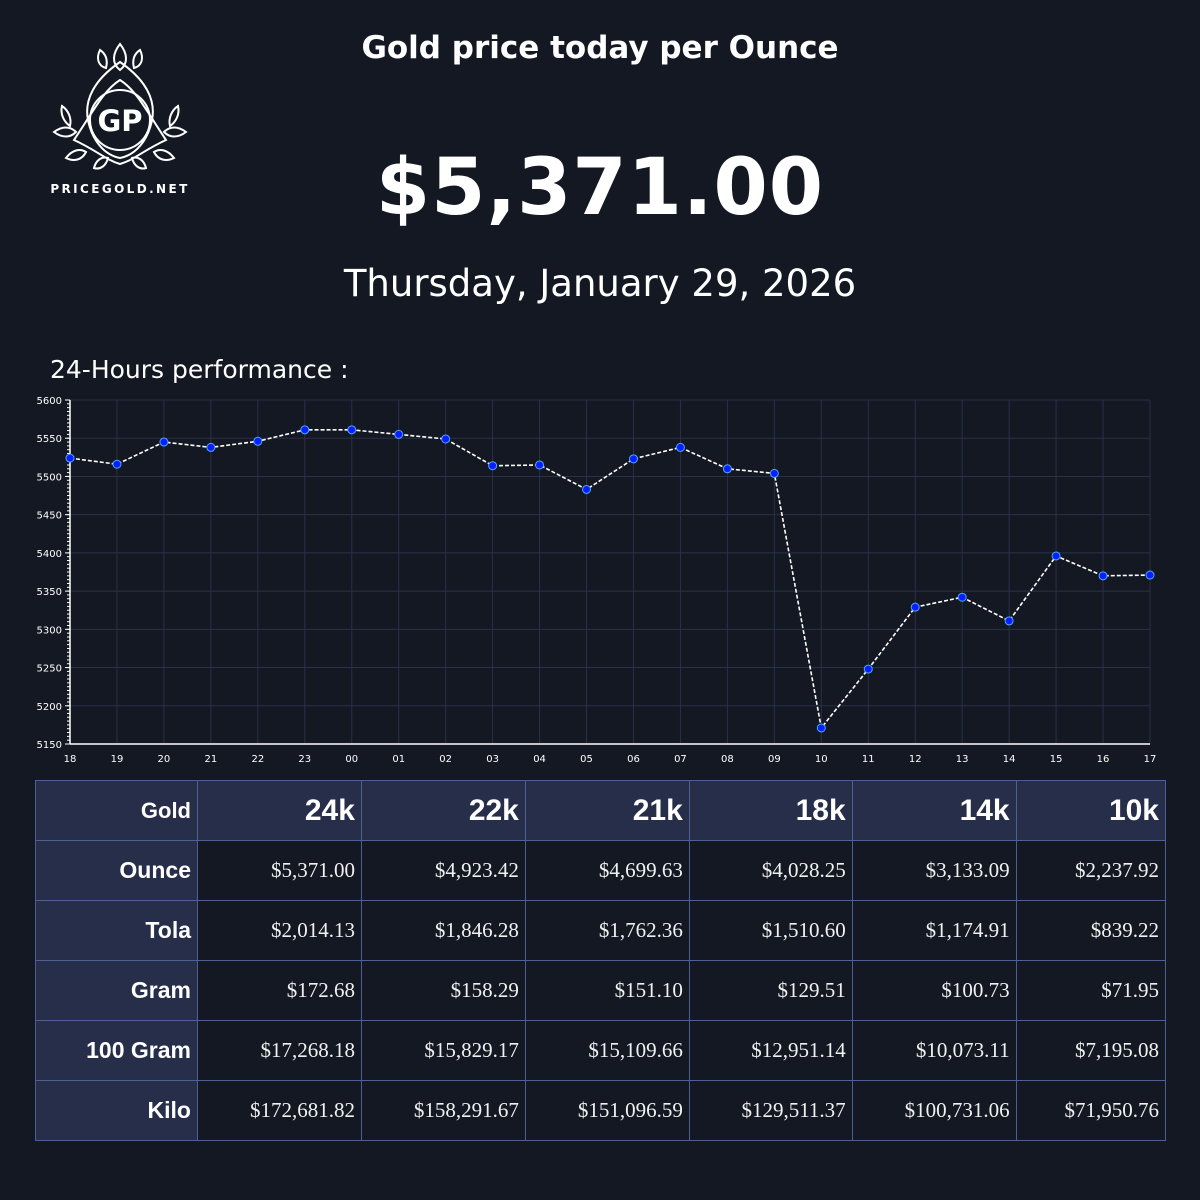 This screenshot has height=1200, width=1200. Describe the element at coordinates (445, 759) in the screenshot. I see `x-tick-label: 02` at that location.